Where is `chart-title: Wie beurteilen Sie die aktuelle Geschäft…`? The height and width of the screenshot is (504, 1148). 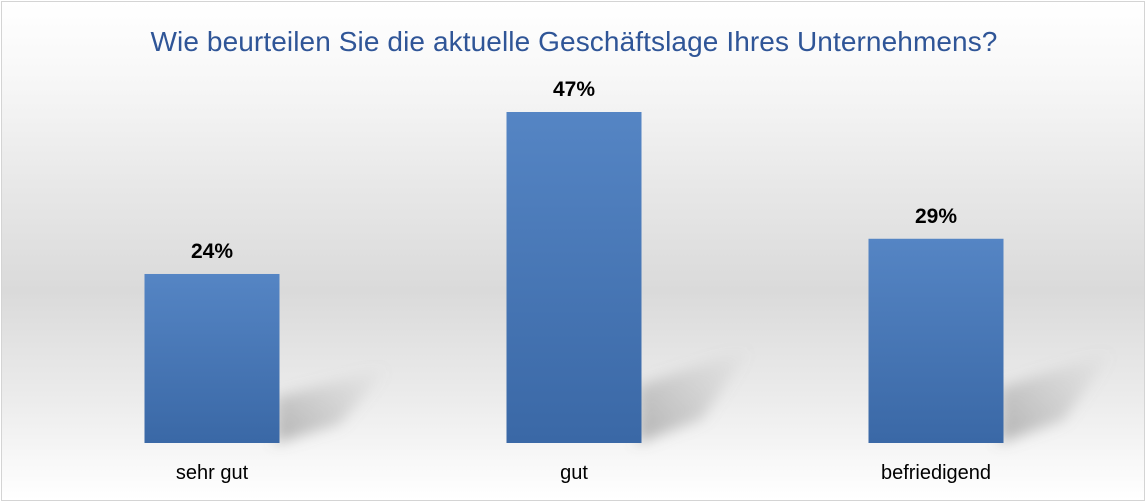 chart-title: Wie beurteilen Sie die aktuelle Geschäft… is located at coordinates (574, 41).